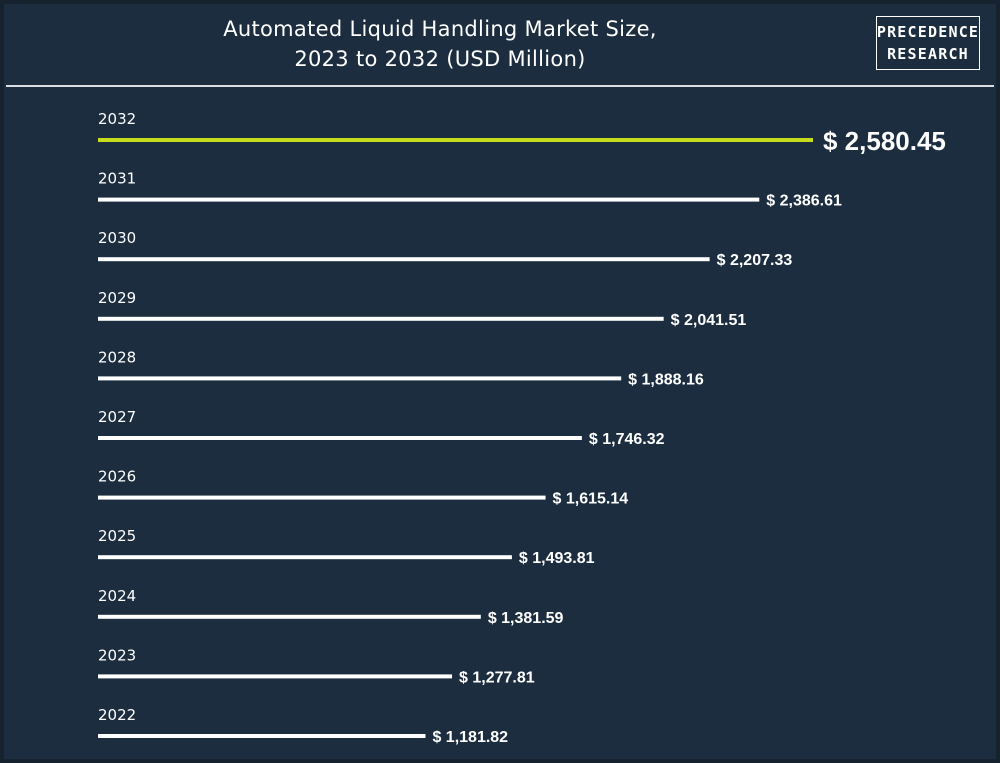  What do you see at coordinates (275, 676) in the screenshot?
I see `bar-2023` at bounding box center [275, 676].